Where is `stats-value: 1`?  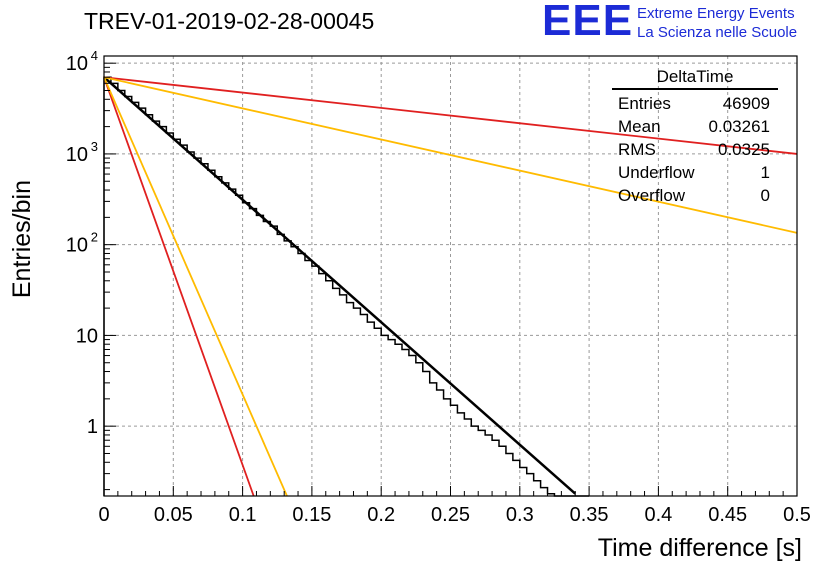 stats-value: 1 is located at coordinates (765, 172).